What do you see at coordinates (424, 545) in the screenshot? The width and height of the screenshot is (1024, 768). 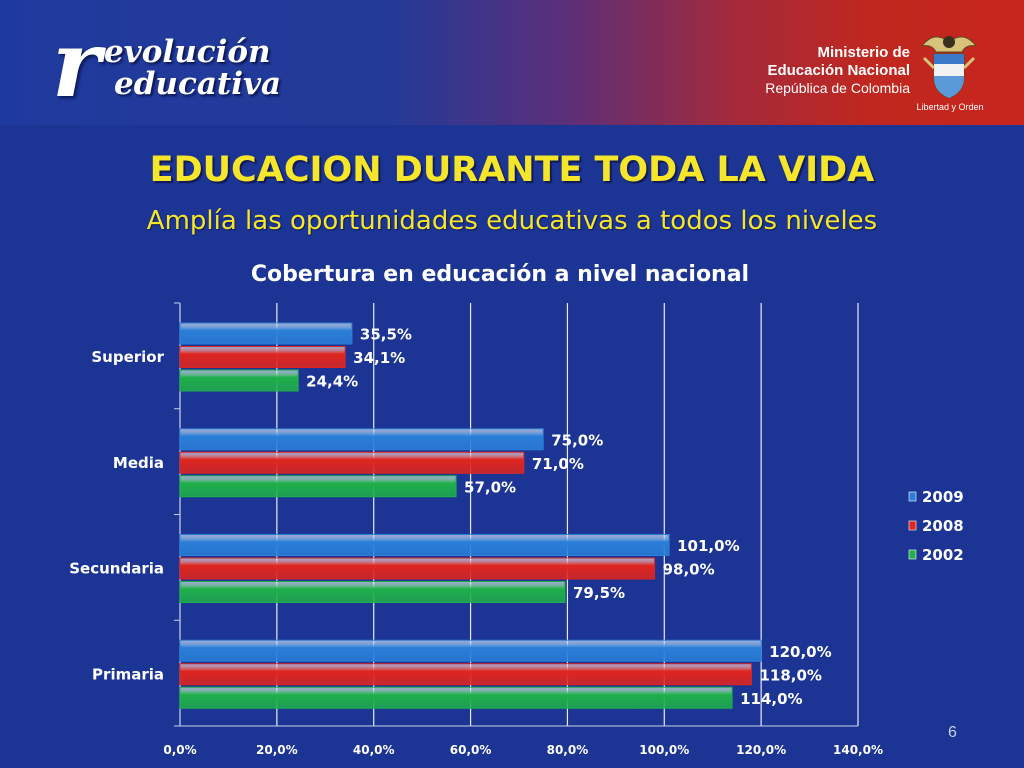 I see `bar-2009-secundaria` at bounding box center [424, 545].